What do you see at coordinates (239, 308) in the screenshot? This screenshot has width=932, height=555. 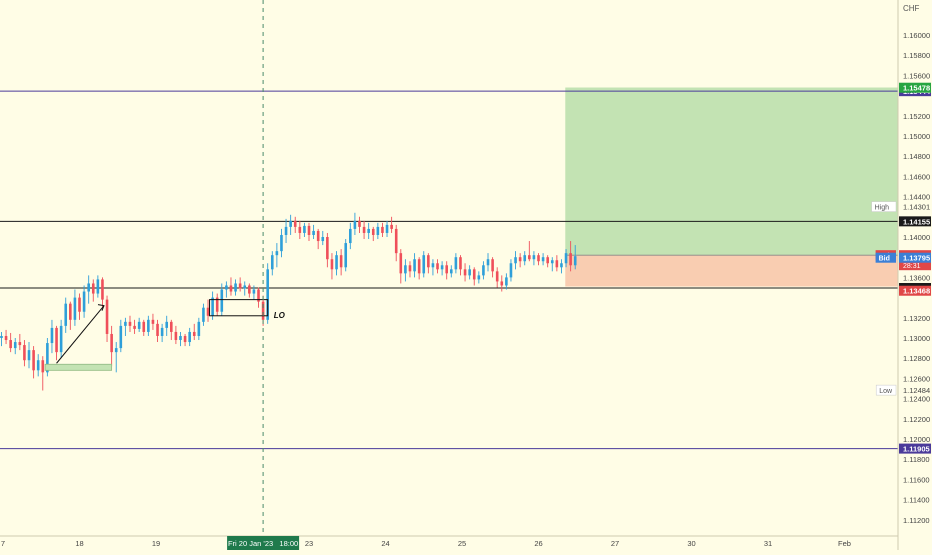 I see `consolidation-box` at bounding box center [239, 308].